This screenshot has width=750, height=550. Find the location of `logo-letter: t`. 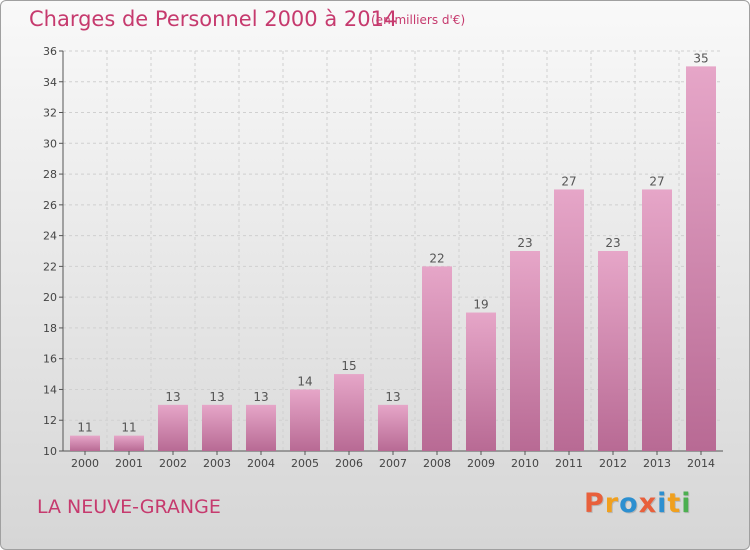

logo-letter: t is located at coordinates (674, 503).